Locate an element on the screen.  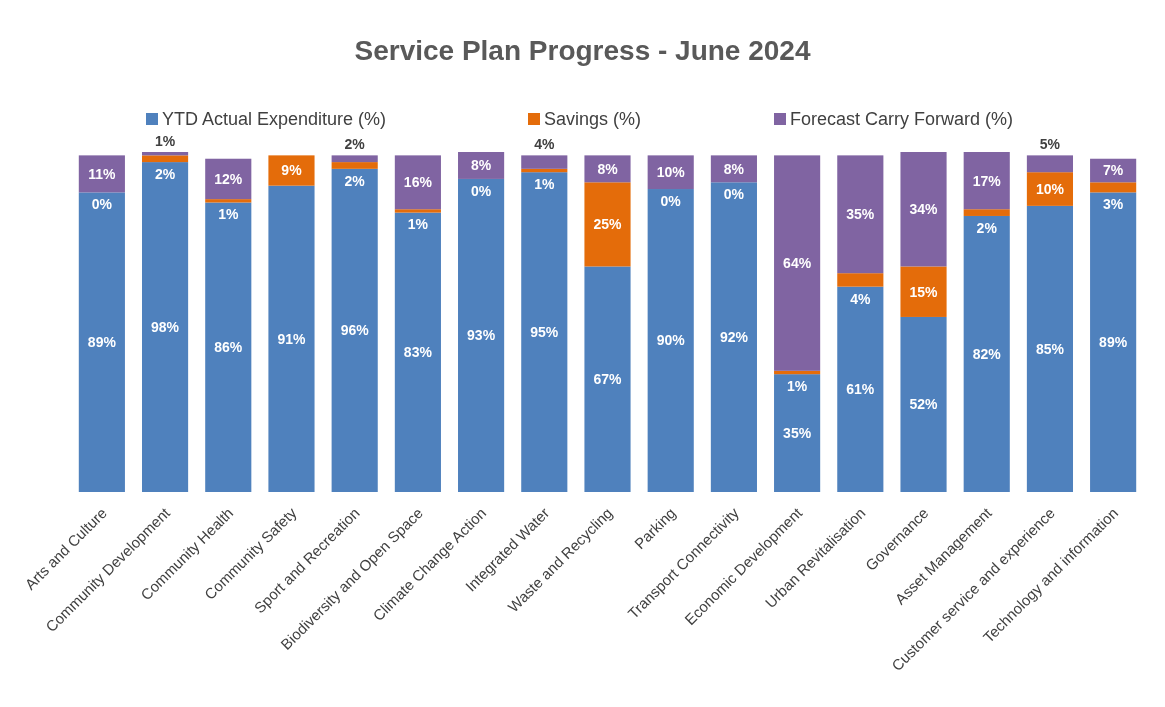
data-label: 9% is located at coordinates (292, 170).